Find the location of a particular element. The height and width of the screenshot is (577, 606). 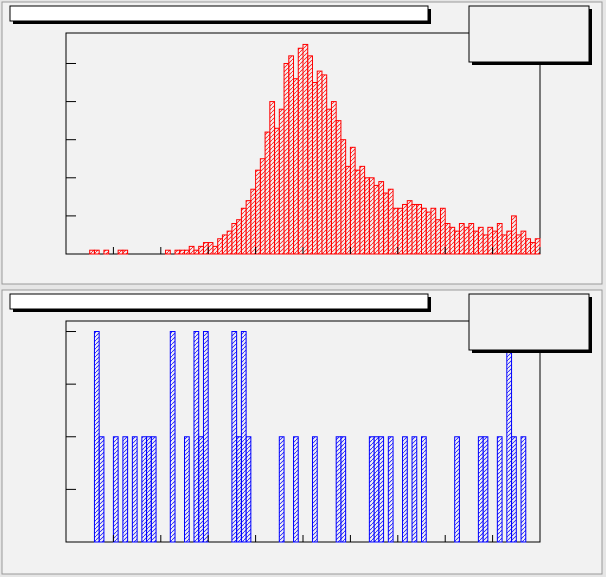

stats-box is located at coordinates (529, 34).